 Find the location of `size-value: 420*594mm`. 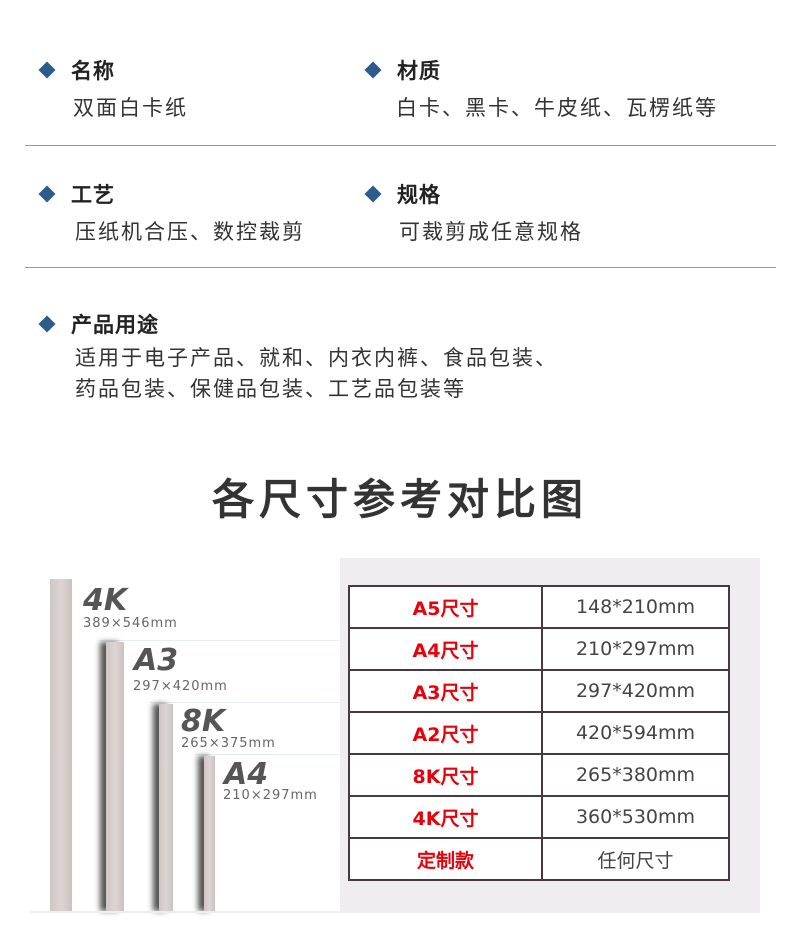

size-value: 420*594mm is located at coordinates (635, 733).